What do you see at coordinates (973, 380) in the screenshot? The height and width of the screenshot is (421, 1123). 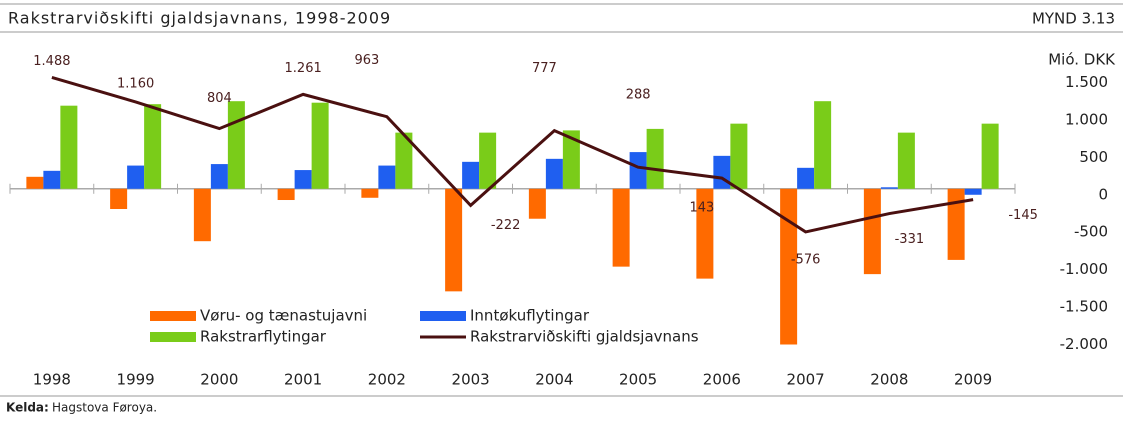 I see `x-tick-label: 2009` at bounding box center [973, 380].